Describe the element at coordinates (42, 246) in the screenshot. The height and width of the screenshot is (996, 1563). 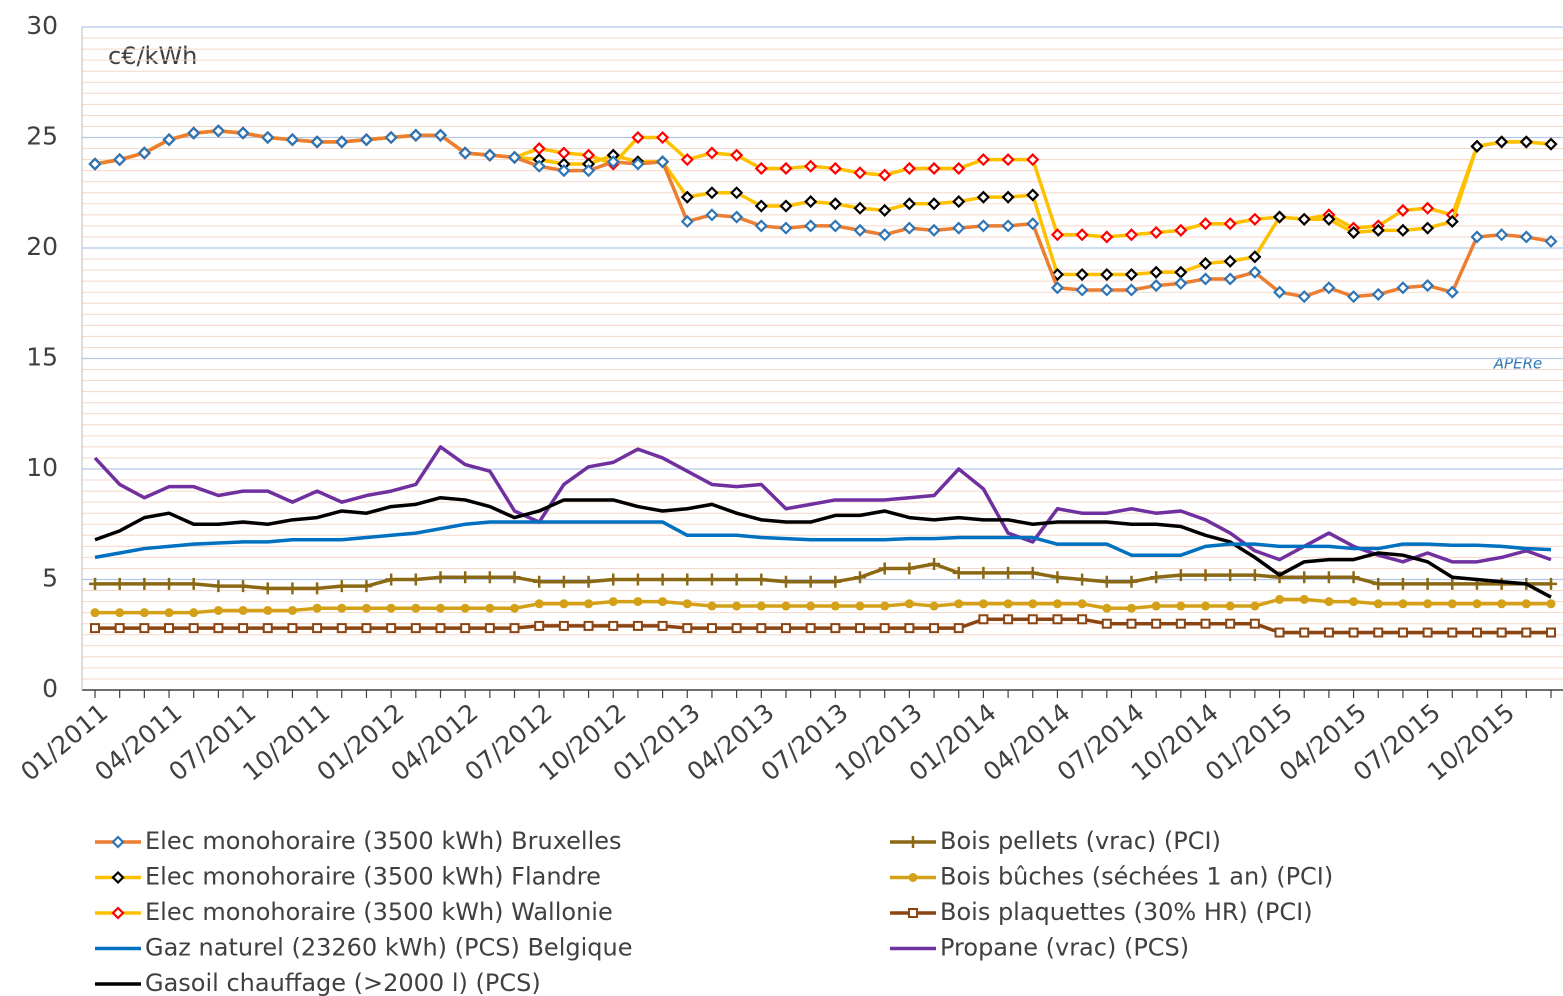
I see `y-tick-label: 20` at that location.